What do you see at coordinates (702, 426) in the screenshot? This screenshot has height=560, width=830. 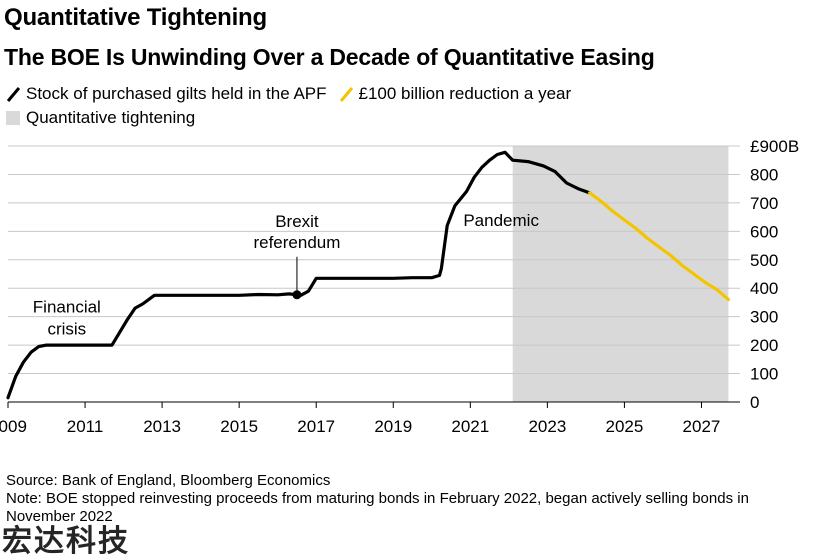 I see `x-tick-label: 2027` at bounding box center [702, 426].